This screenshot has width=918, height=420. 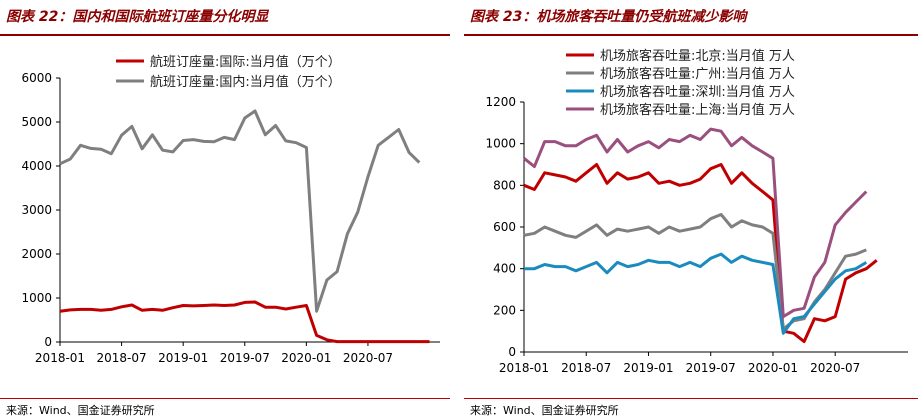 I want to click on y-tick-label: 400, so click(x=504, y=269).